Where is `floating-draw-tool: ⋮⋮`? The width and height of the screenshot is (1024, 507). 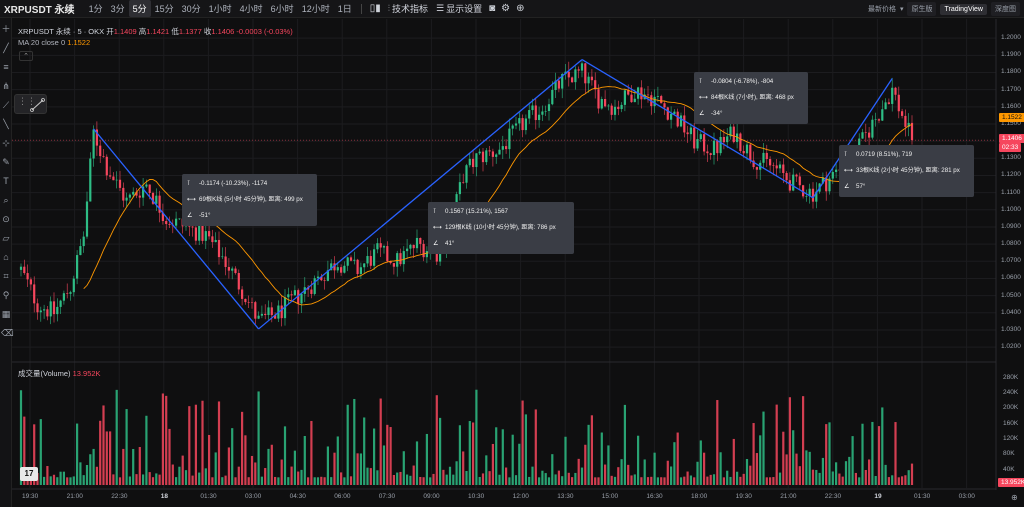 floating-draw-tool: ⋮⋮ is located at coordinates (30, 104).